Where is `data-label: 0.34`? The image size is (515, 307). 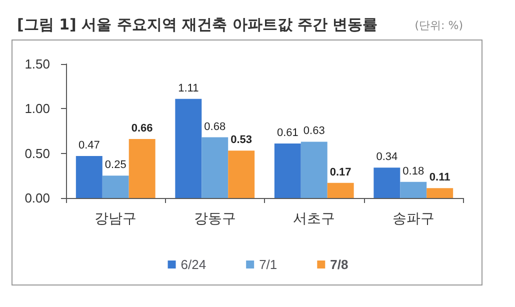
data-label: 0.34 is located at coordinates (387, 157).